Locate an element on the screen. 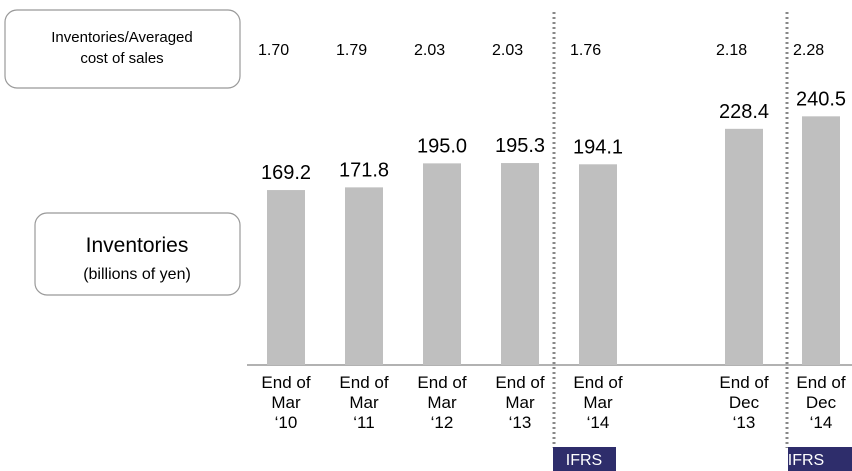  x-tick-label: ‘12 is located at coordinates (442, 422).